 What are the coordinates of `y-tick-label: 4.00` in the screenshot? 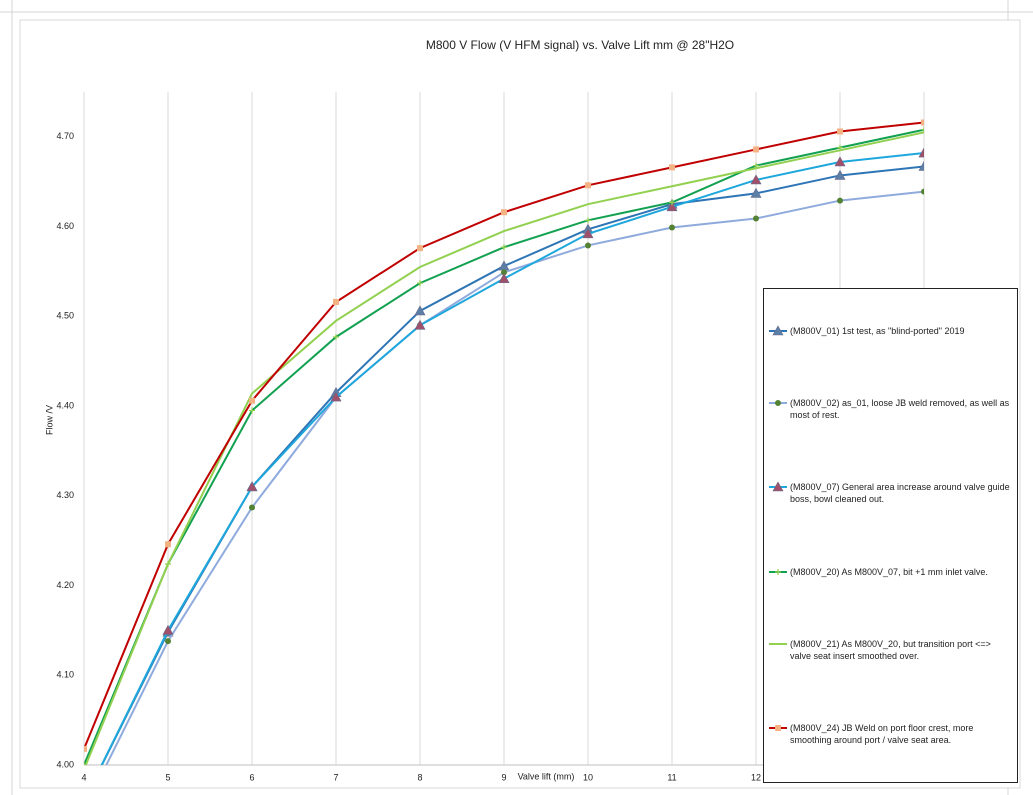 It's located at (65, 764).